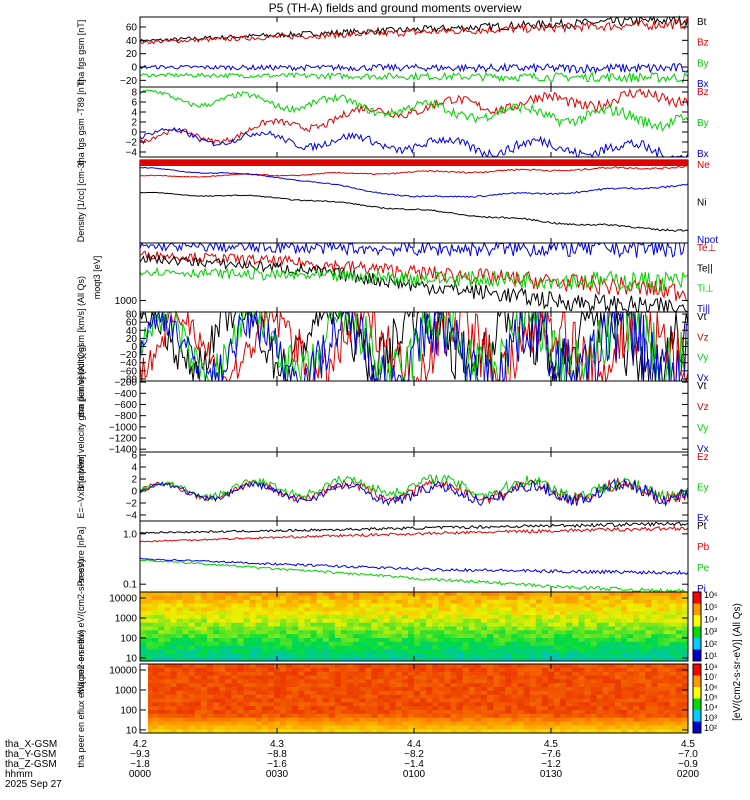  What do you see at coordinates (414, 68) in the screenshot?
I see `series-line-Bx` at bounding box center [414, 68].